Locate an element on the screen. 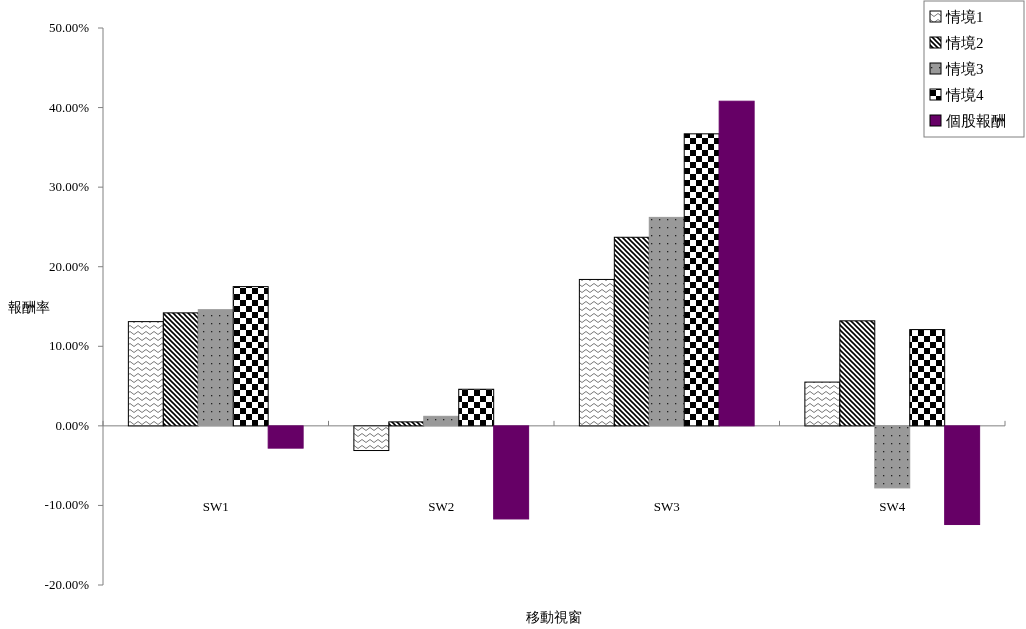 This screenshot has width=1026, height=629. legend-label: 情境3 is located at coordinates (964, 69).